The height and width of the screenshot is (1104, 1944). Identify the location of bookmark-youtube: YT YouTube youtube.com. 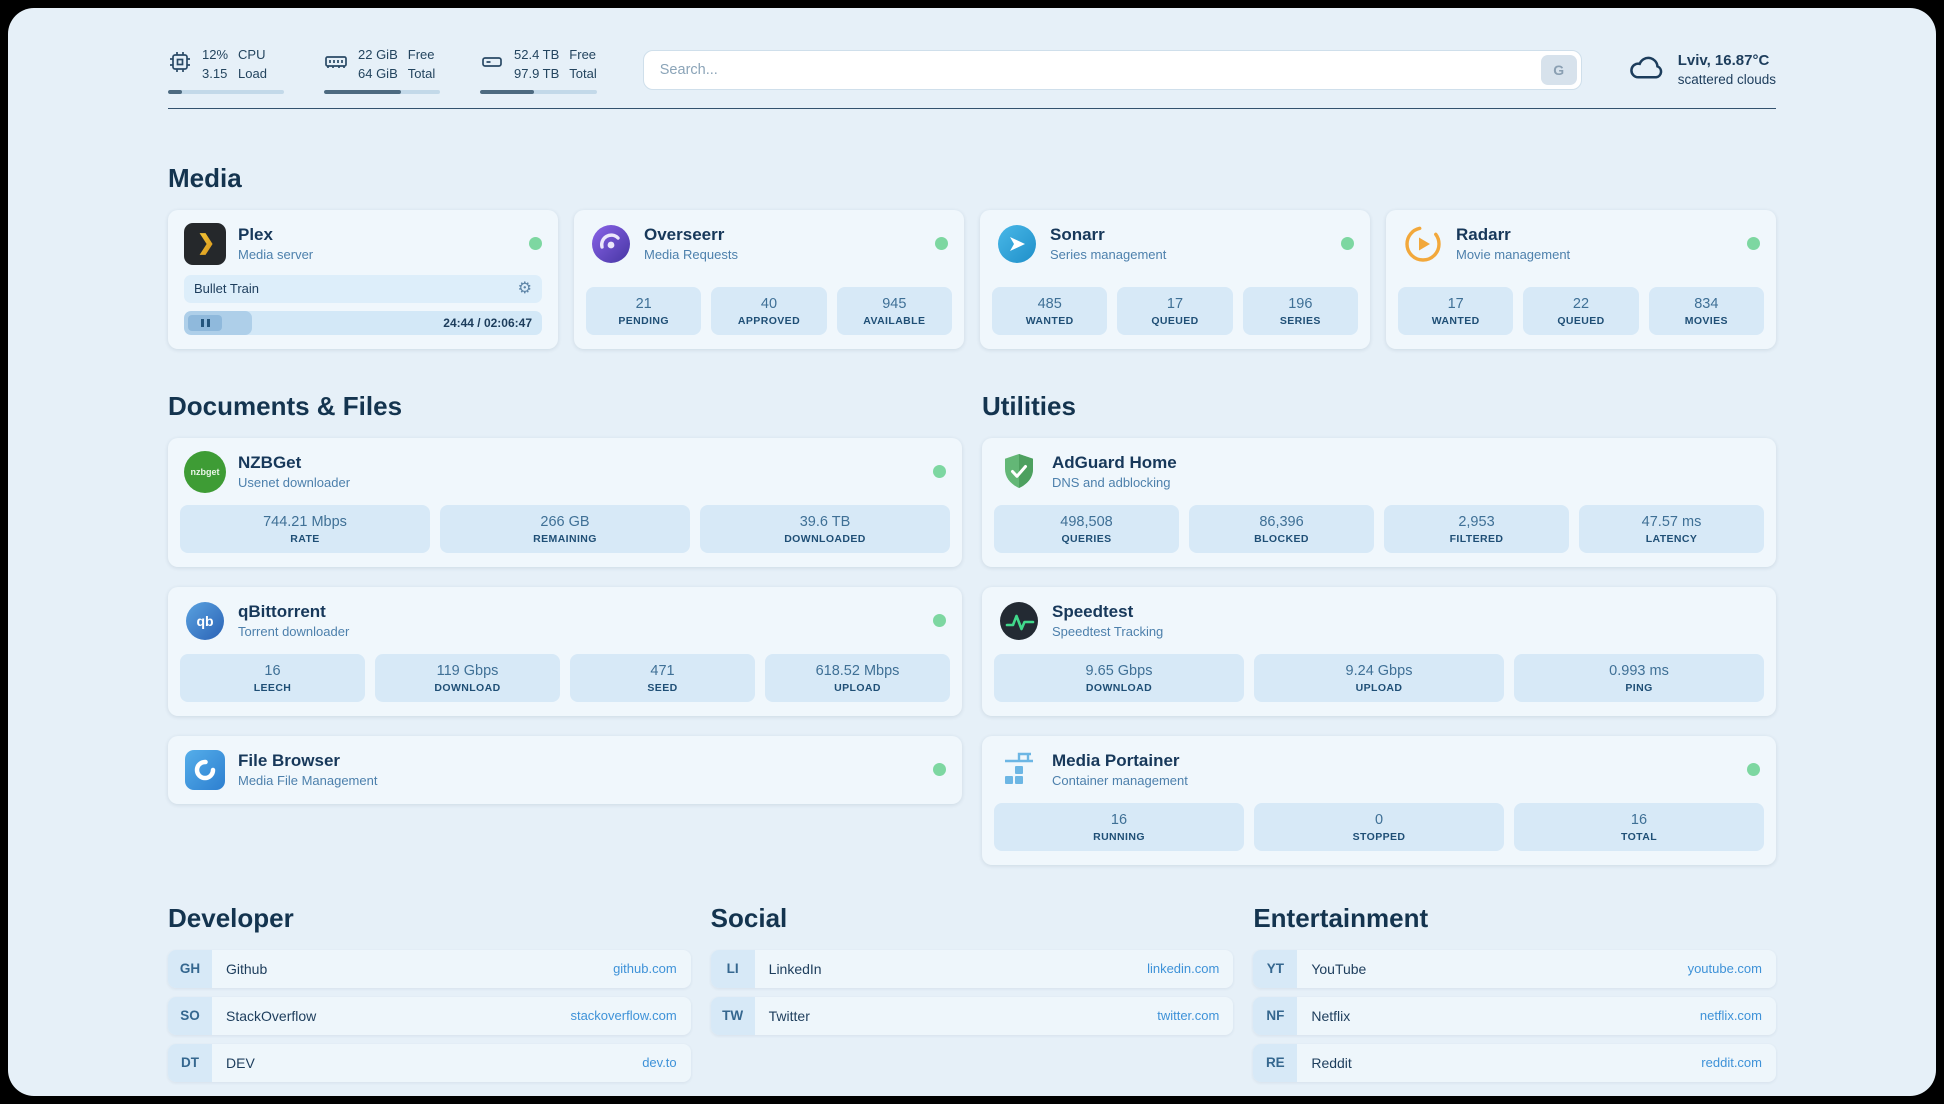
(1514, 968).